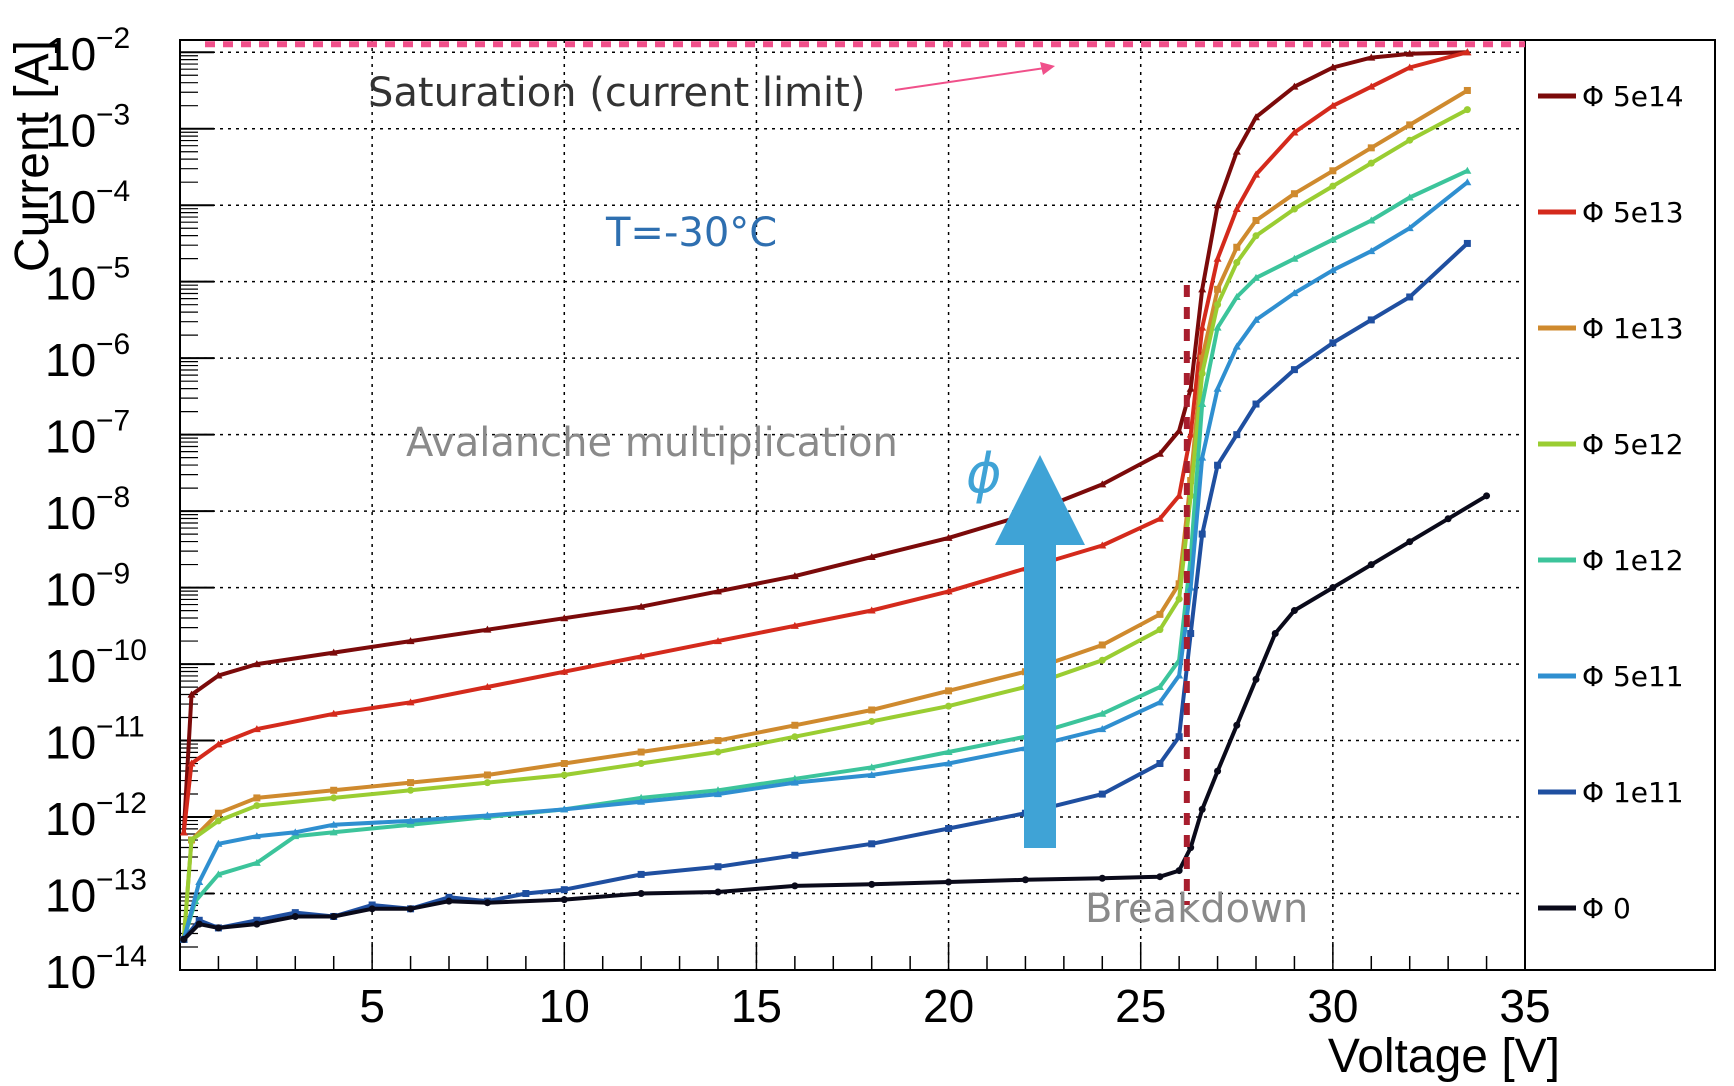 This screenshot has height=1086, width=1734. I want to click on fluence-arrow, so click(1040, 651).